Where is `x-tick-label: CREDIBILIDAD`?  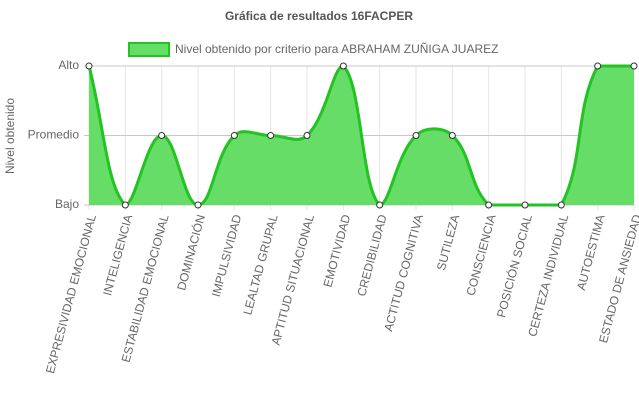 x-tick-label: CREDIBILIDAD is located at coordinates (371, 255).